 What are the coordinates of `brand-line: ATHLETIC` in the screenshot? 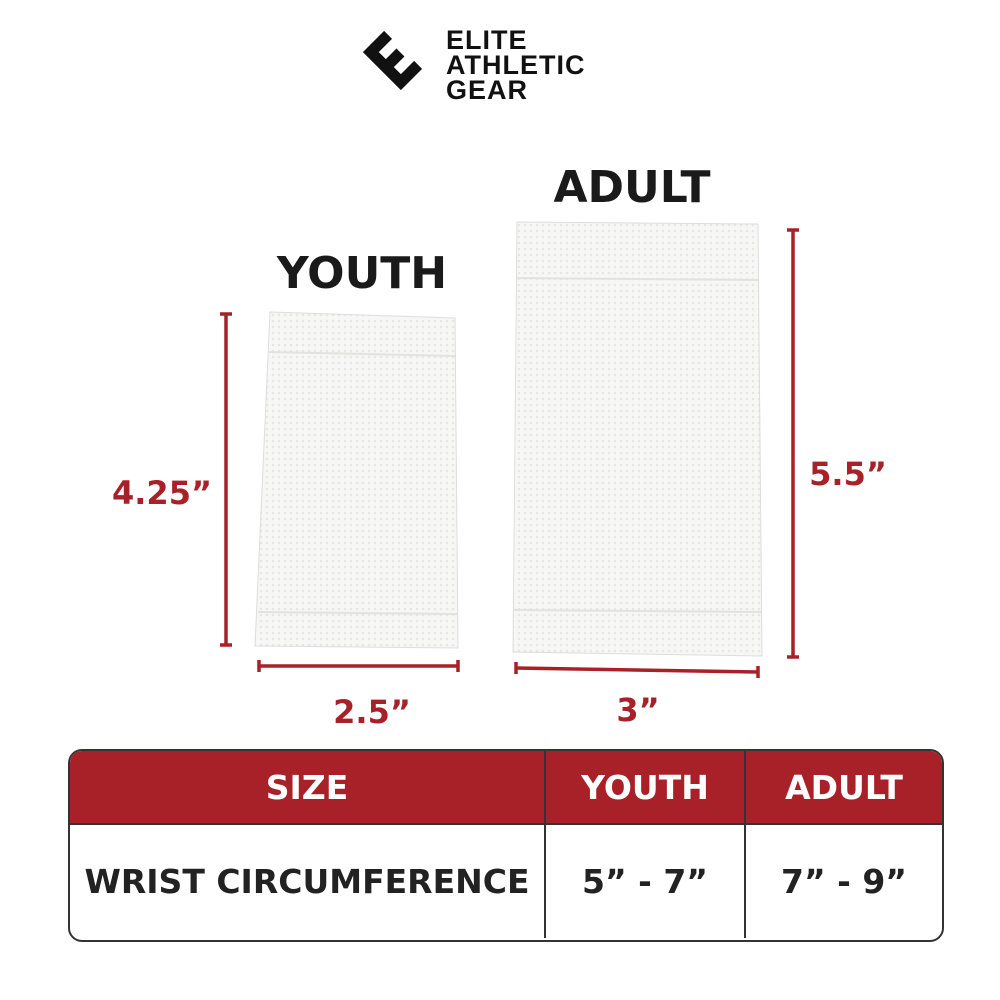 It's located at (516, 65).